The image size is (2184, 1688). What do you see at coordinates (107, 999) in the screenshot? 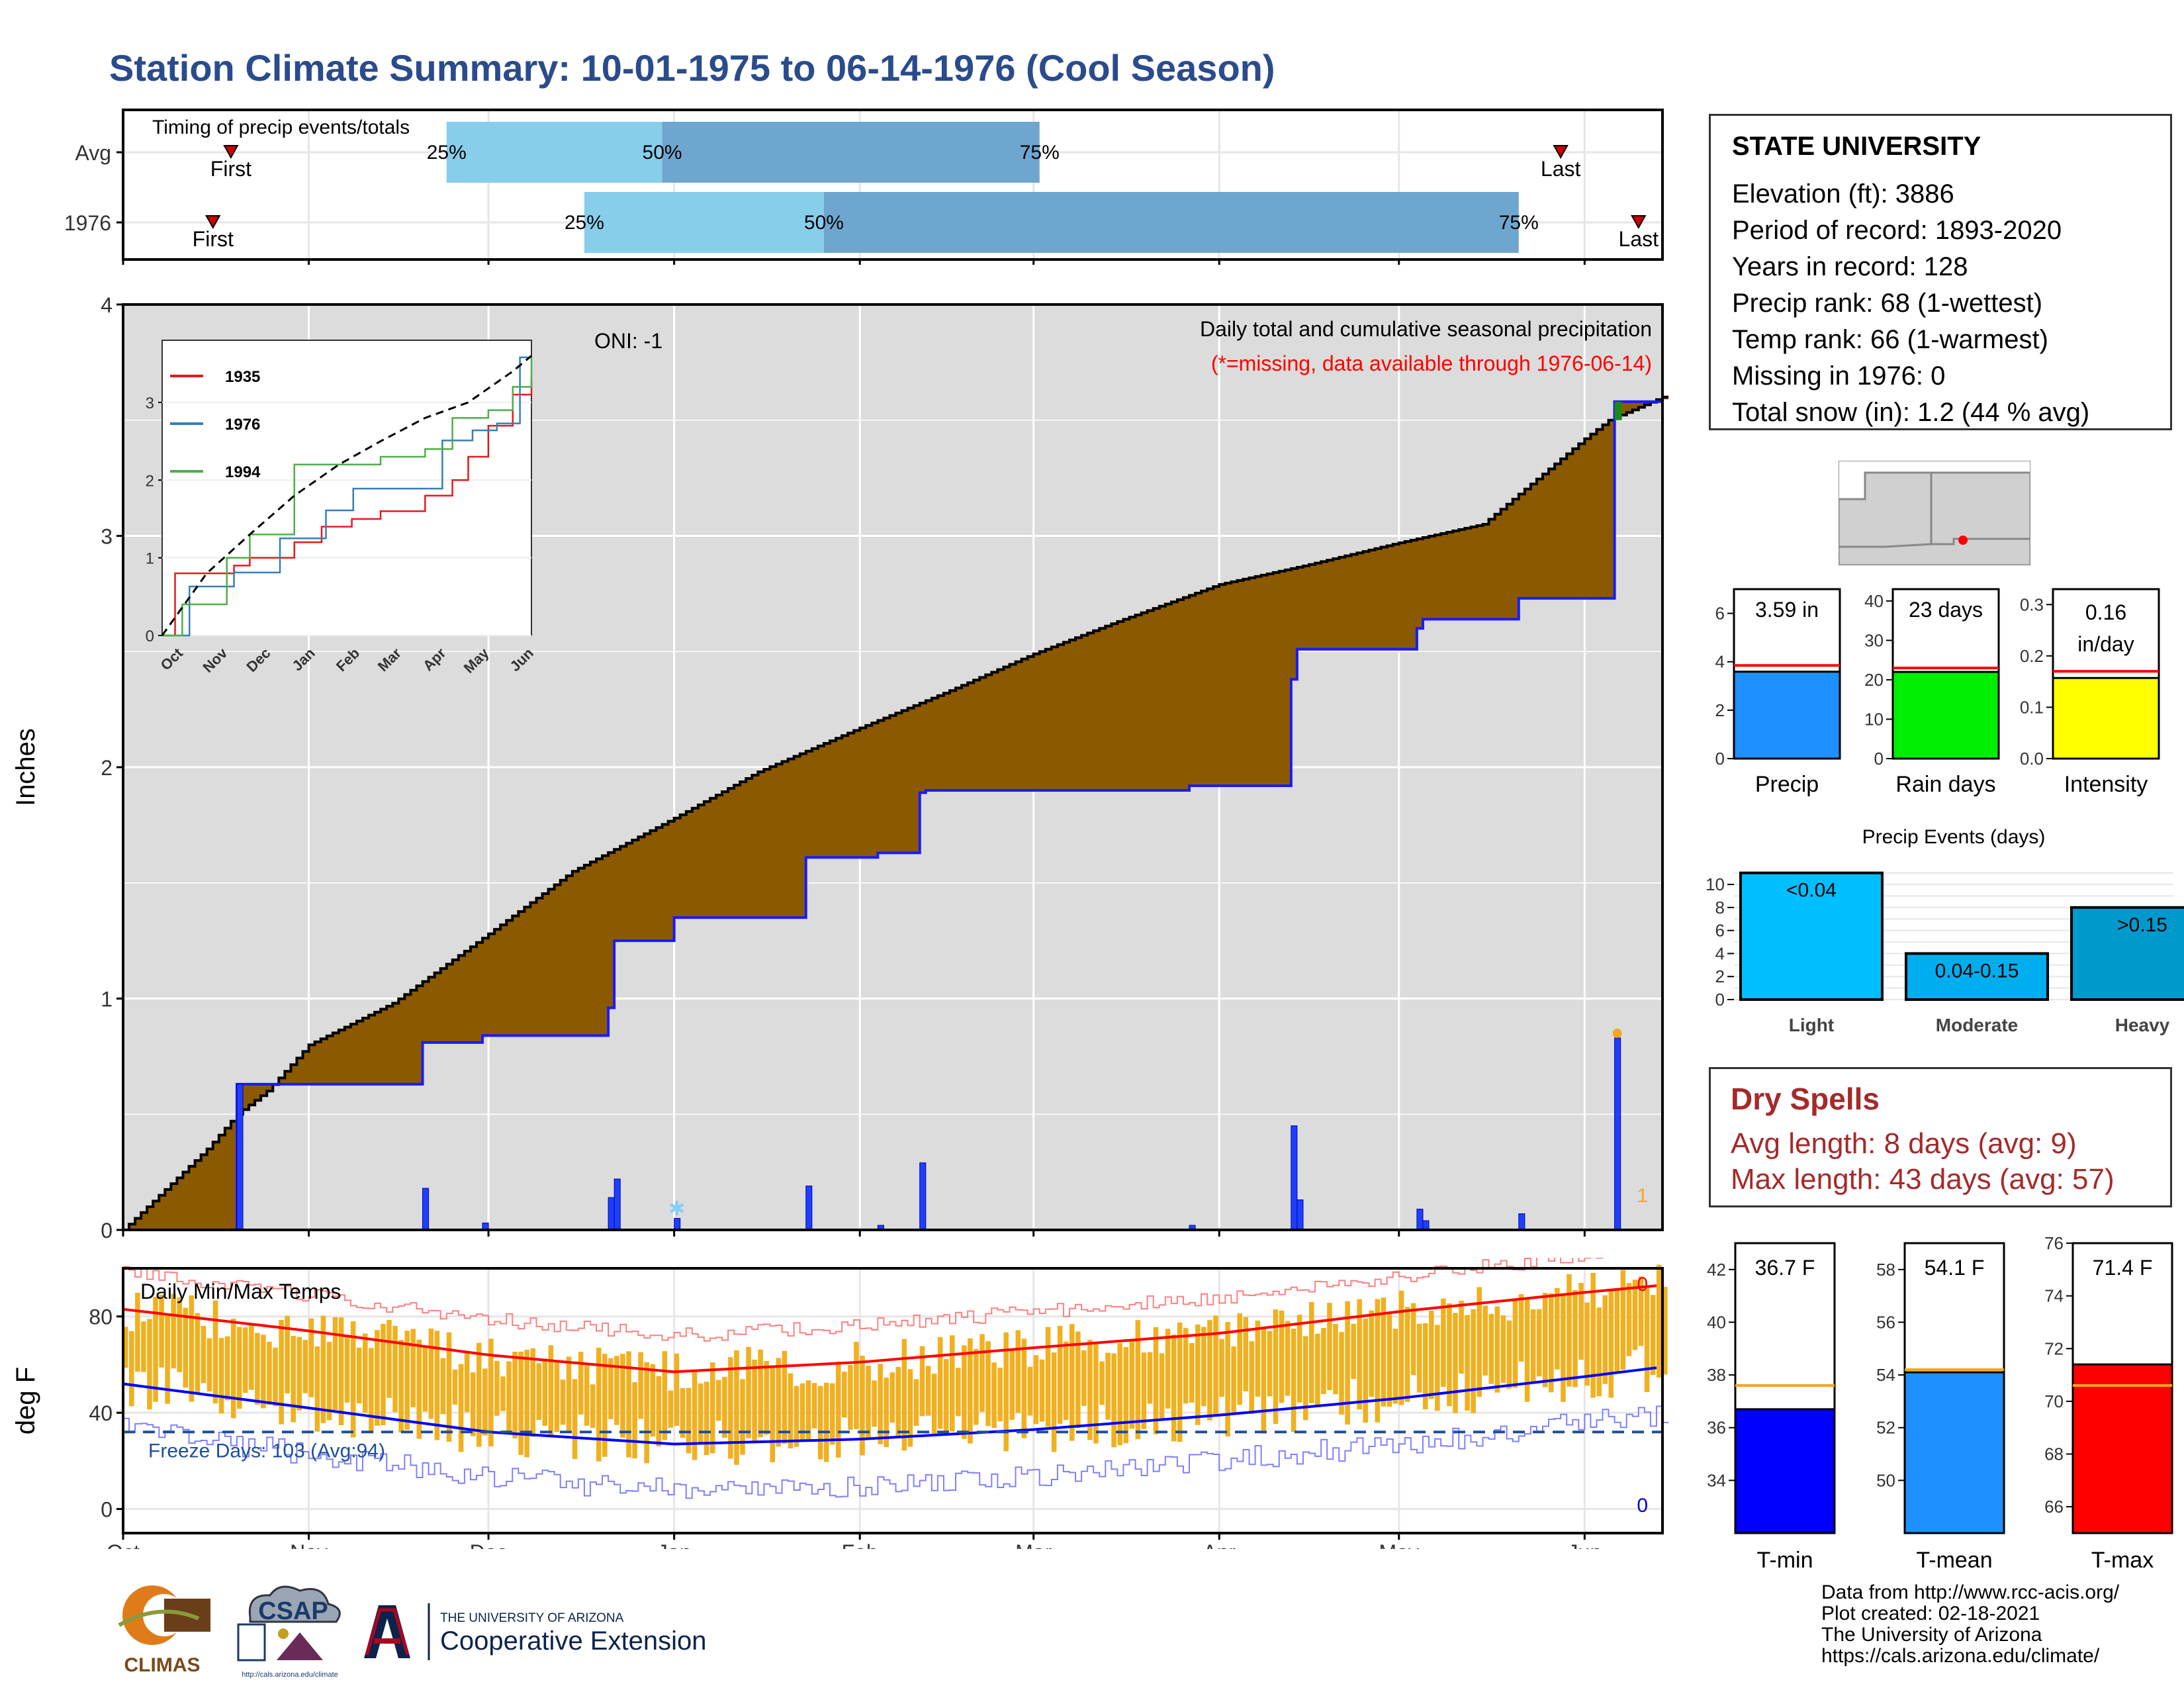
I see `y-tick-label: 1` at bounding box center [107, 999].